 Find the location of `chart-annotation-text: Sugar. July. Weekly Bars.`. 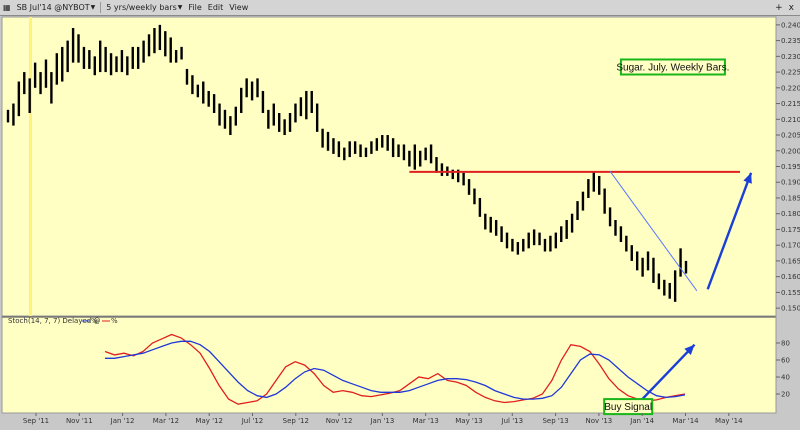

chart-annotation-text: Sugar. July. Weekly Bars. is located at coordinates (672, 67).